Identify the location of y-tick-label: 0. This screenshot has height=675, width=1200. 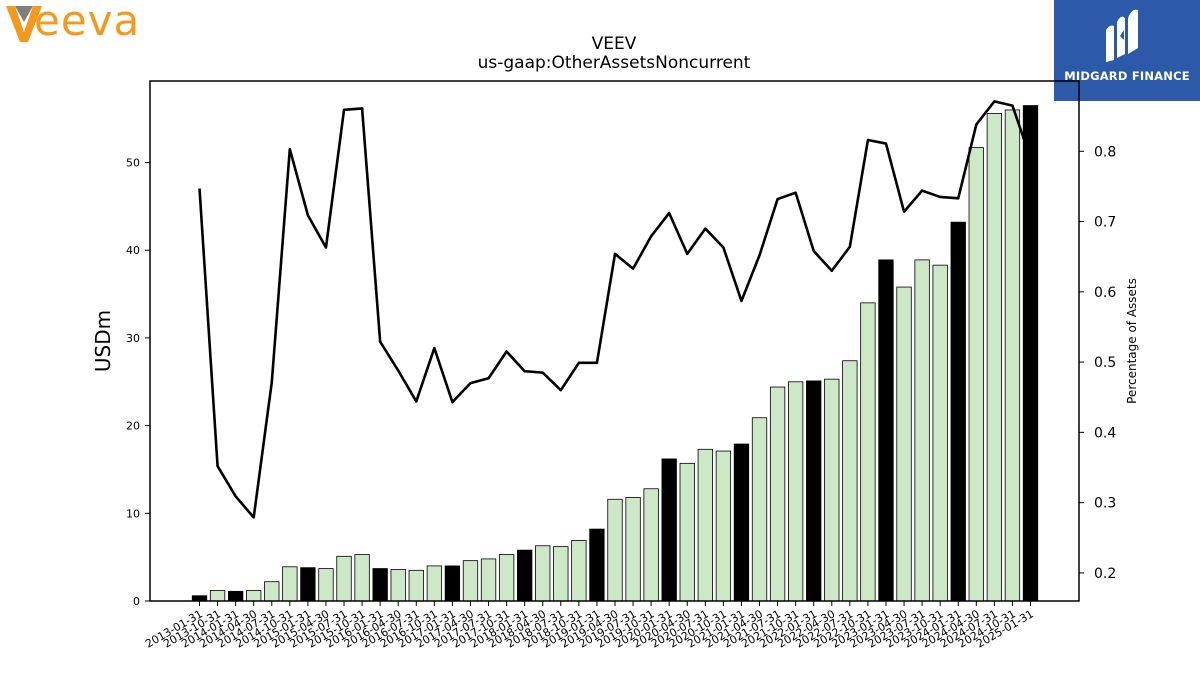
(136, 601).